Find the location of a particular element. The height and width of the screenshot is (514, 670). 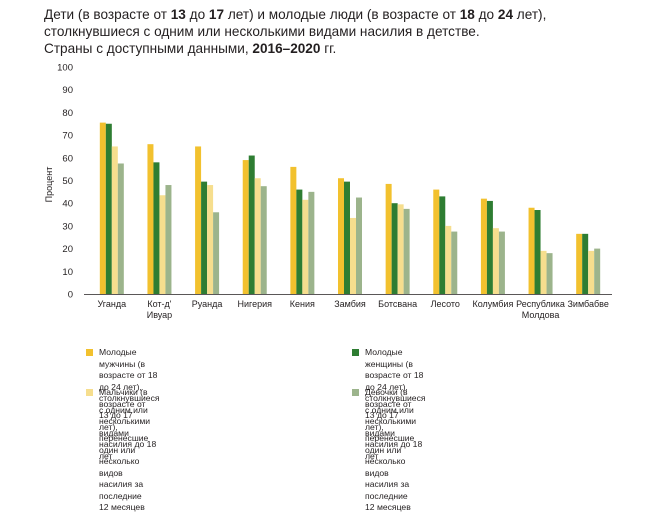

y-axis-label: Процент is located at coordinates (49, 185).